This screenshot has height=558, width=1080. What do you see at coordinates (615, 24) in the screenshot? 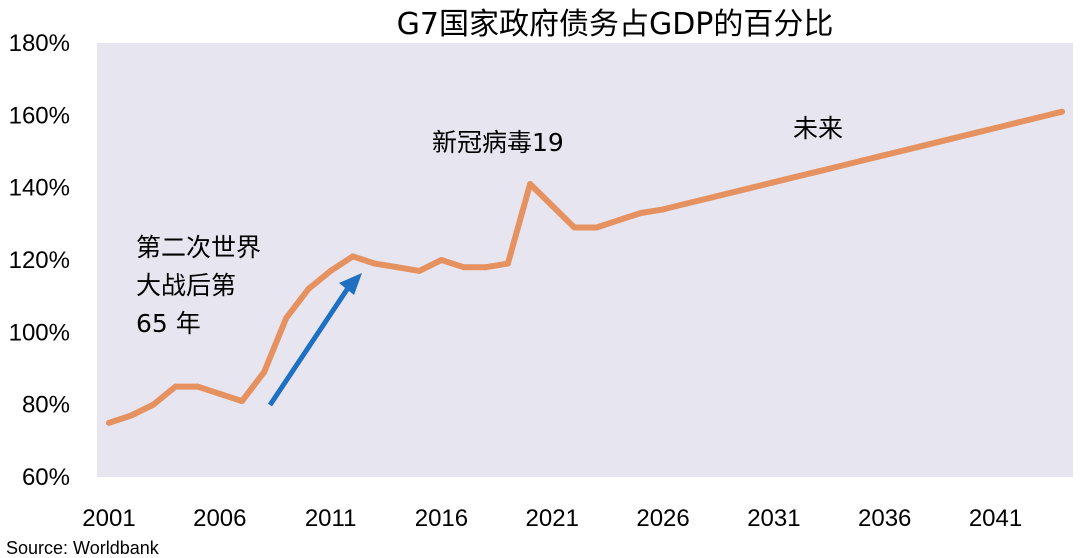
I see `chart-title: G7国家政府债务占GDP的百分比` at bounding box center [615, 24].